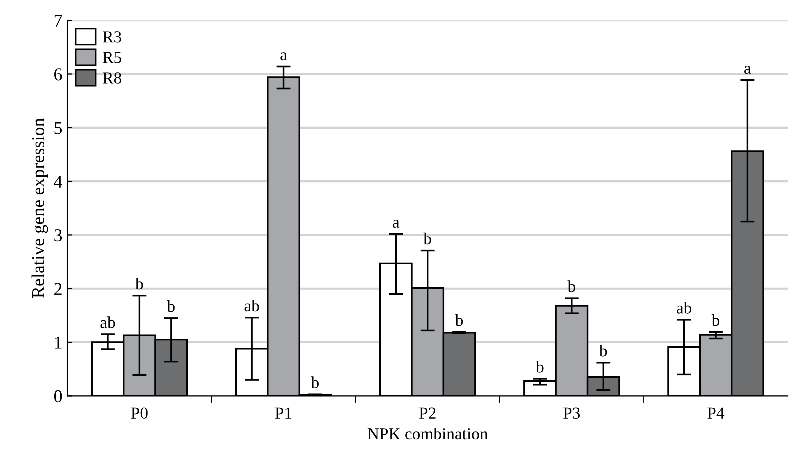 The image size is (796, 458). What do you see at coordinates (112, 37) in the screenshot?
I see `legend-label: R3` at bounding box center [112, 37].